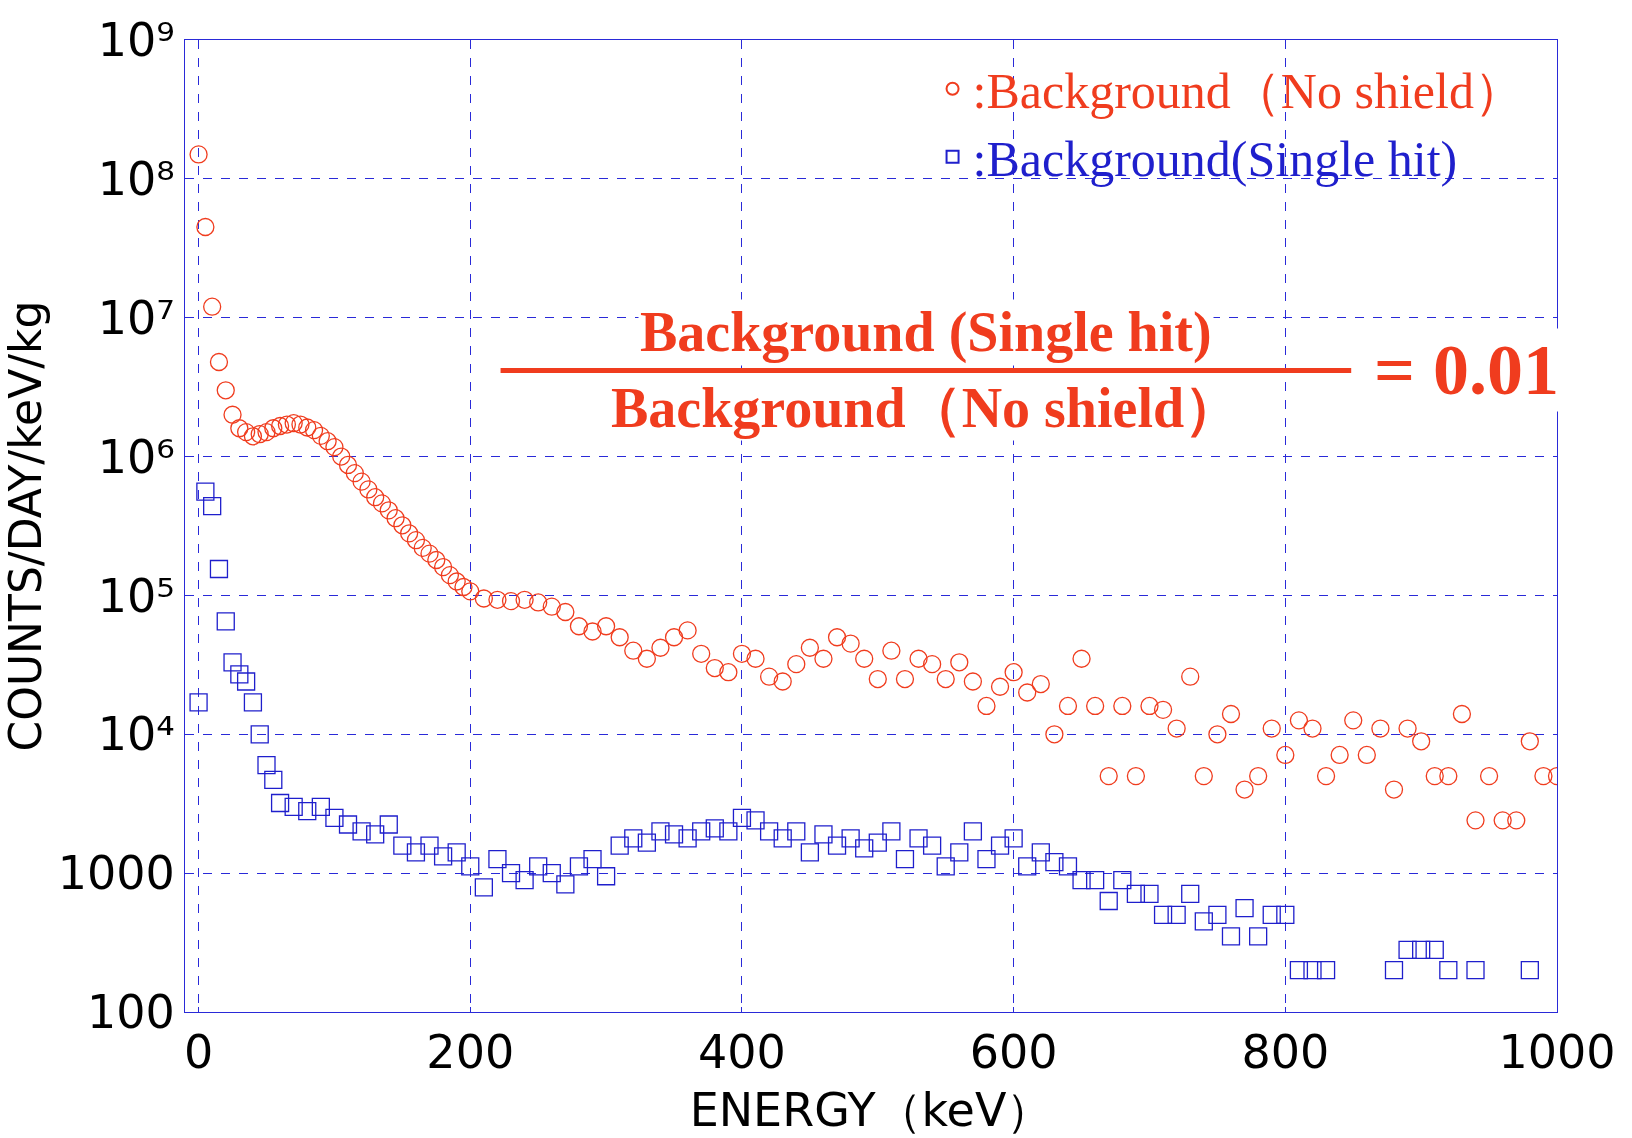 This screenshot has height=1138, width=1632. What do you see at coordinates (130, 1012) in the screenshot?
I see `y-tick-label: 100` at bounding box center [130, 1012].